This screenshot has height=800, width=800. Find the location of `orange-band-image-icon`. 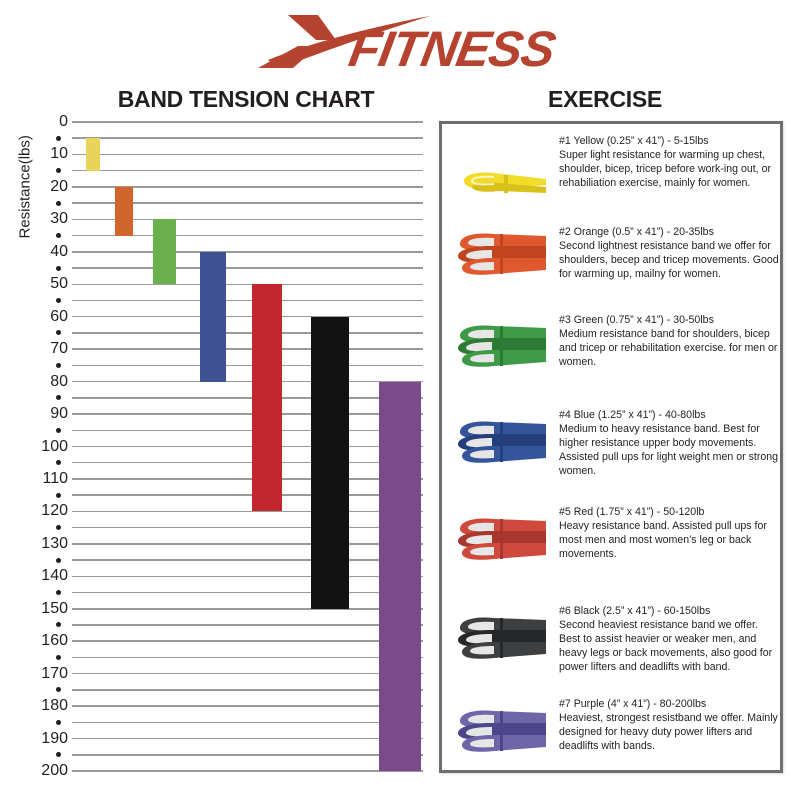

orange-band-image-icon is located at coordinates (500, 250).